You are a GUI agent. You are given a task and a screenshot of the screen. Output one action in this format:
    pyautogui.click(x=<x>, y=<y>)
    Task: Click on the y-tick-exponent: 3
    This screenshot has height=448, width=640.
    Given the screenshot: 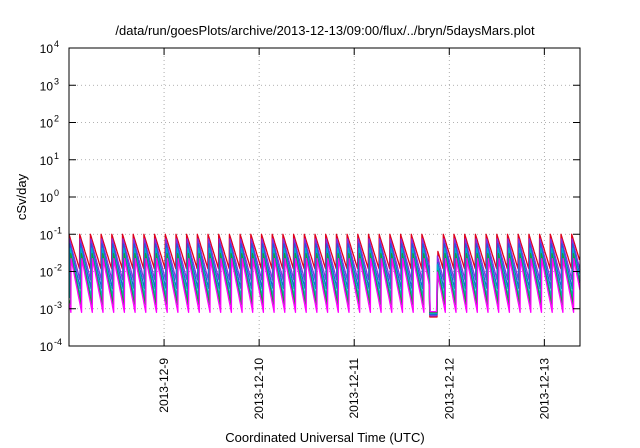 What is the action you would take?
    pyautogui.click(x=56, y=81)
    